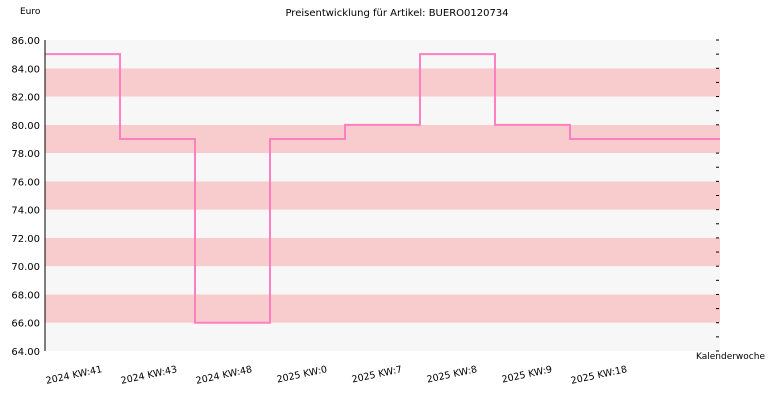  What do you see at coordinates (25, 211) in the screenshot?
I see `y-tick-label: 74.00` at bounding box center [25, 211].